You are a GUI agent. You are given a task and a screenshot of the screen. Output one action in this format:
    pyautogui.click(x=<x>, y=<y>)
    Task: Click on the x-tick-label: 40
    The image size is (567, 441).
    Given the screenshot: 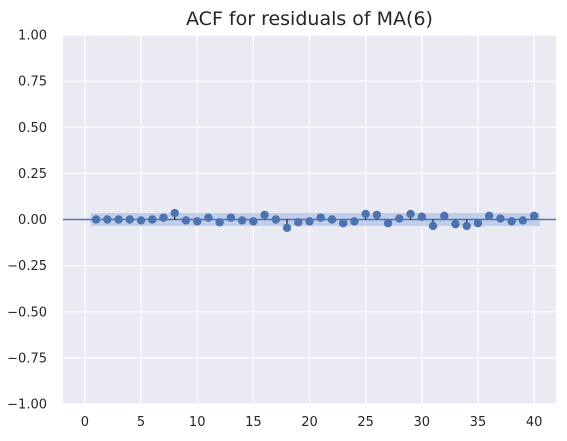 What is the action you would take?
    pyautogui.click(x=534, y=422)
    